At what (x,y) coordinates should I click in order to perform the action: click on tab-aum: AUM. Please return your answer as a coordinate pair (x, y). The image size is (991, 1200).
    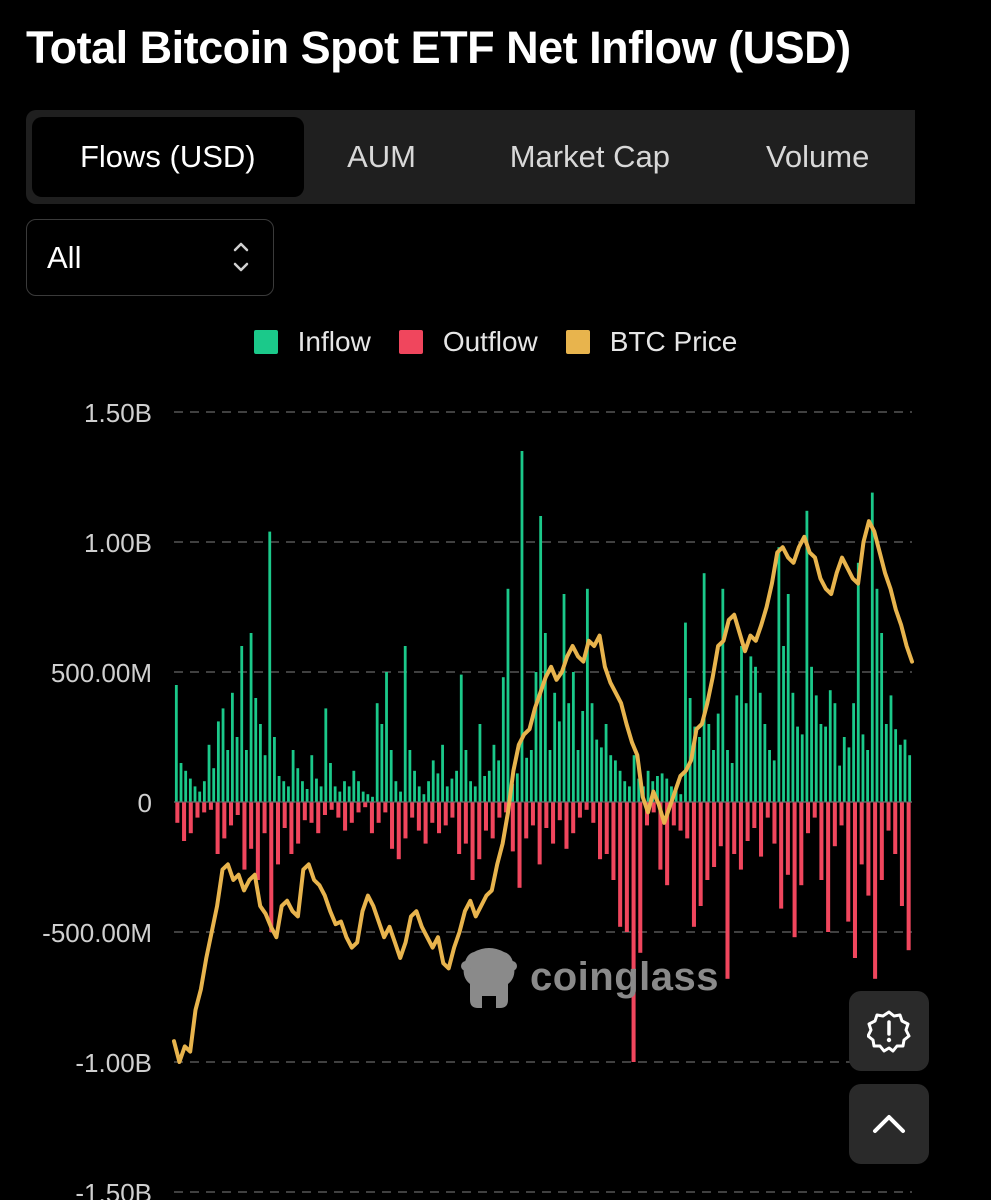
    Looking at the image, I should click on (381, 156).